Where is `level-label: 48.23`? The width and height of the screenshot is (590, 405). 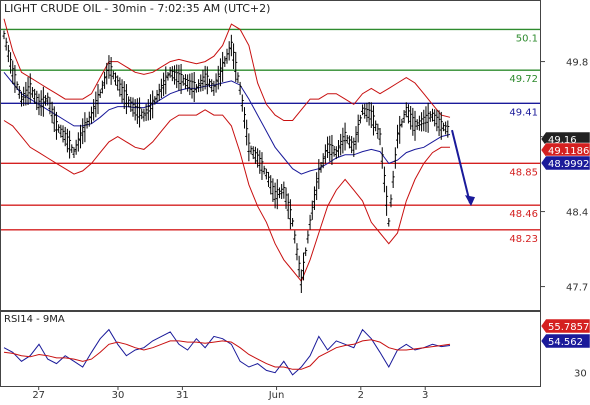 level-label: 48.23 is located at coordinates (523, 239).